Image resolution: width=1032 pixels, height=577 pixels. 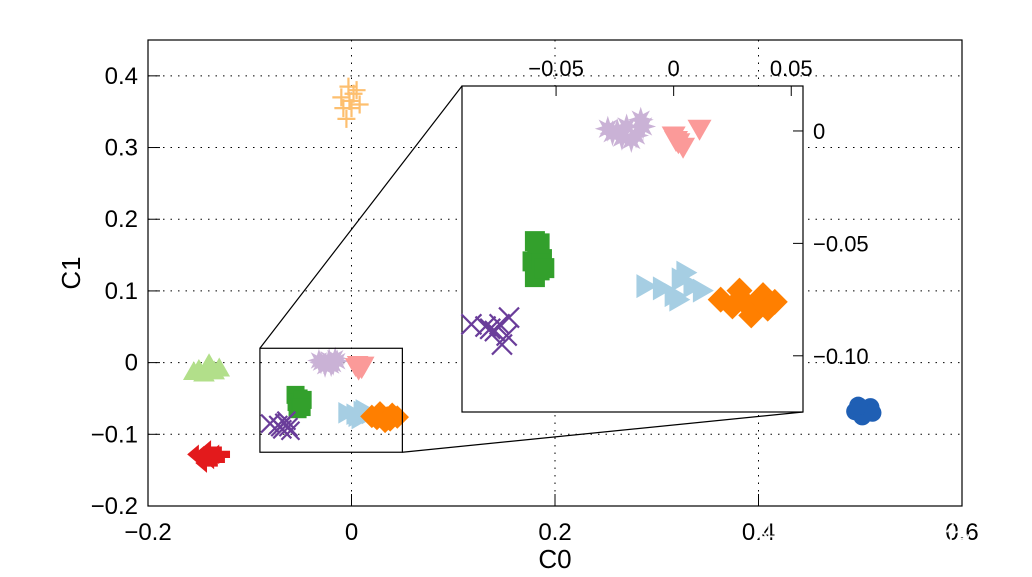 I want to click on y-tick-label: 0.2, so click(x=121, y=219).